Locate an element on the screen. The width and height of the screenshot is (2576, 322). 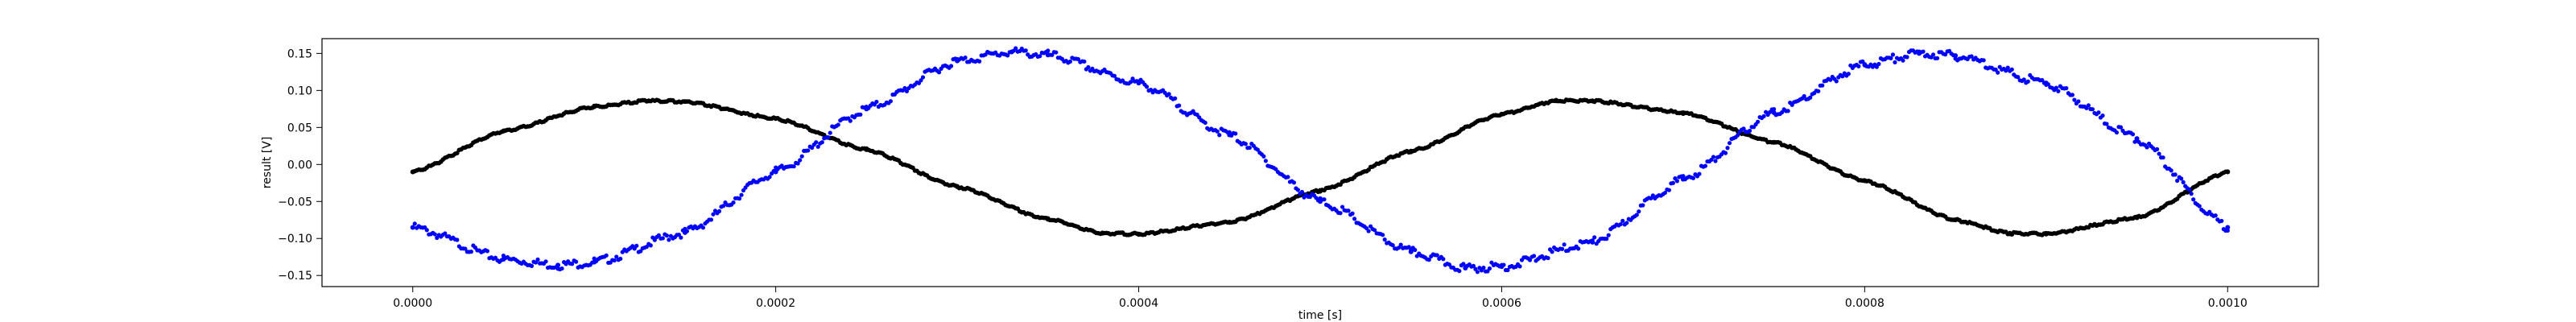
y-tick-label: −0.05 is located at coordinates (295, 202).